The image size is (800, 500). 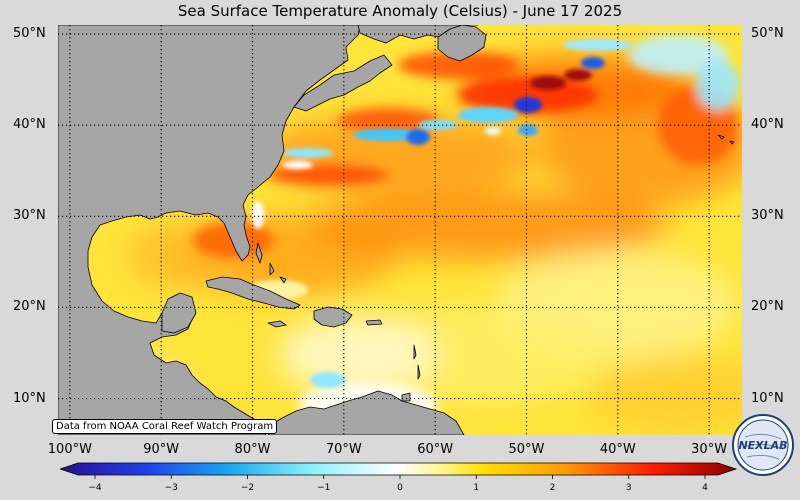 What do you see at coordinates (709, 449) in the screenshot?
I see `lon-label: 30°W` at bounding box center [709, 449].